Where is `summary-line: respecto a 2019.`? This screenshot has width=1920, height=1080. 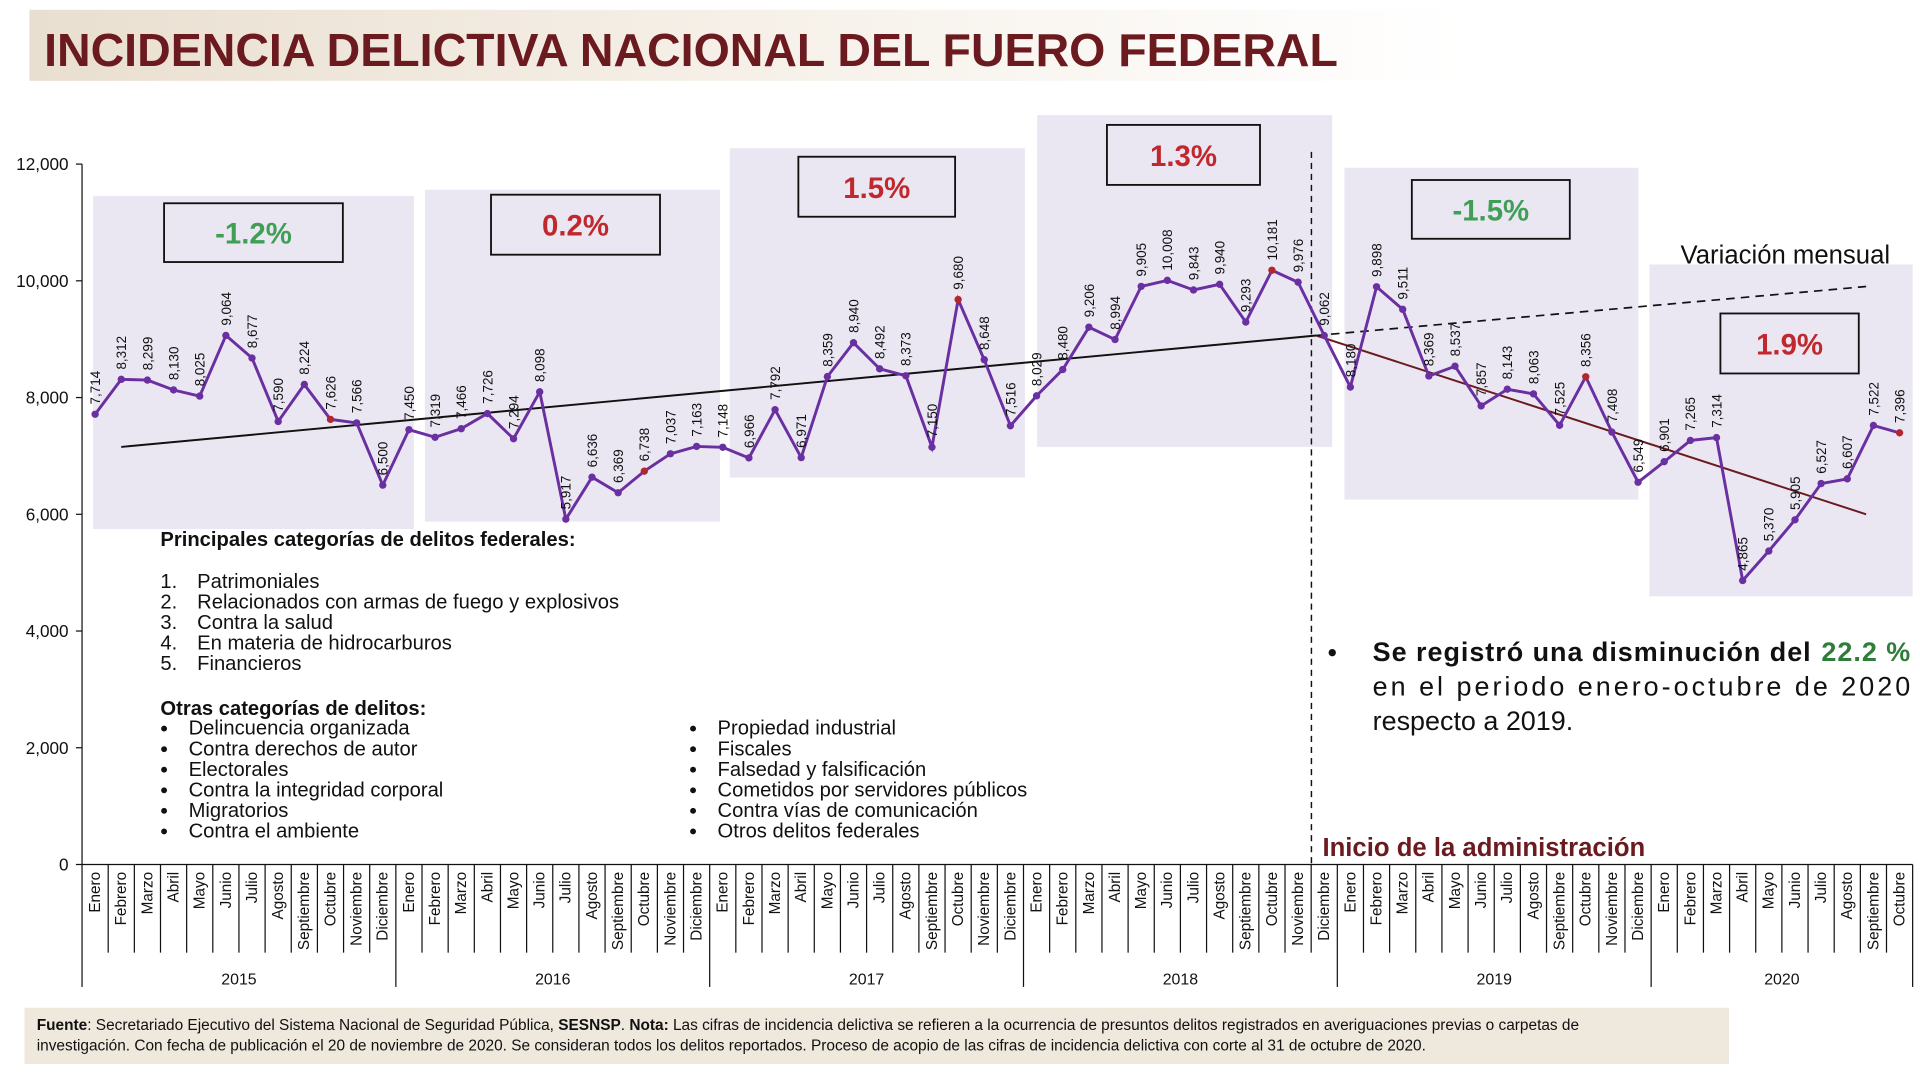
summary-line: respecto a 2019. is located at coordinates (1473, 721).